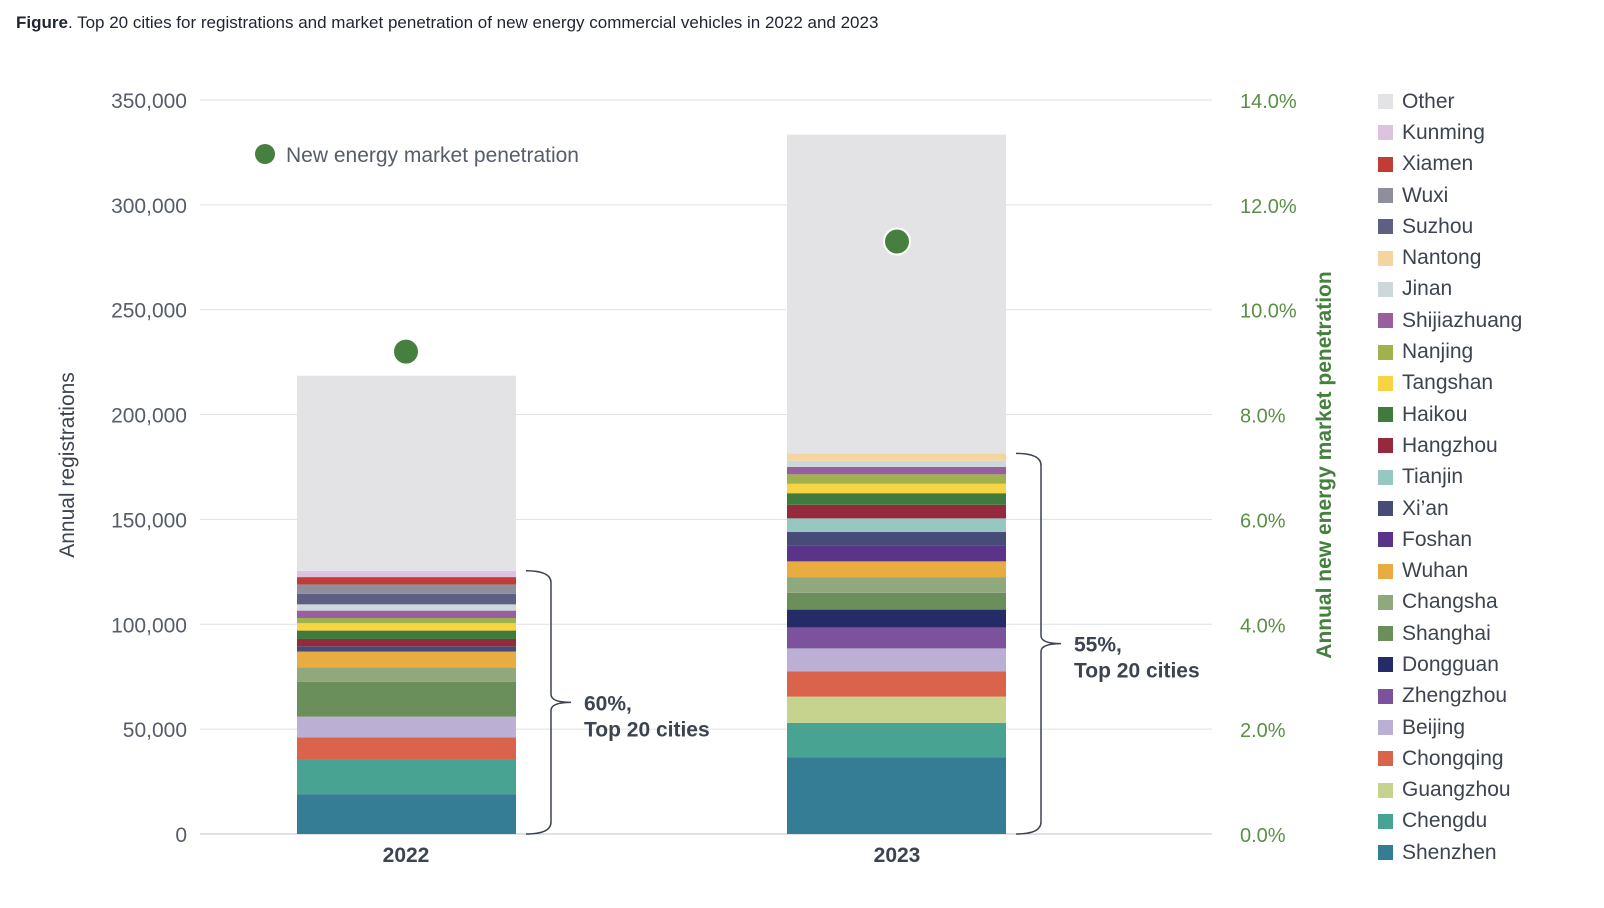 This screenshot has width=1604, height=908. Describe the element at coordinates (1488, 101) in the screenshot. I see `legend-item: Other` at that location.